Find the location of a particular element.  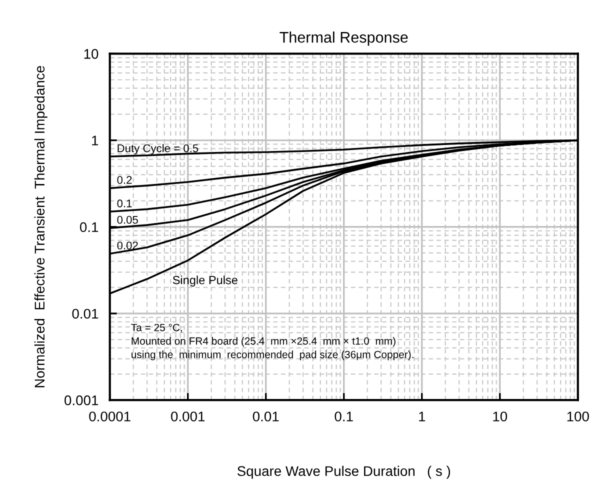

x-tick-label: 0.01 is located at coordinates (265, 417).